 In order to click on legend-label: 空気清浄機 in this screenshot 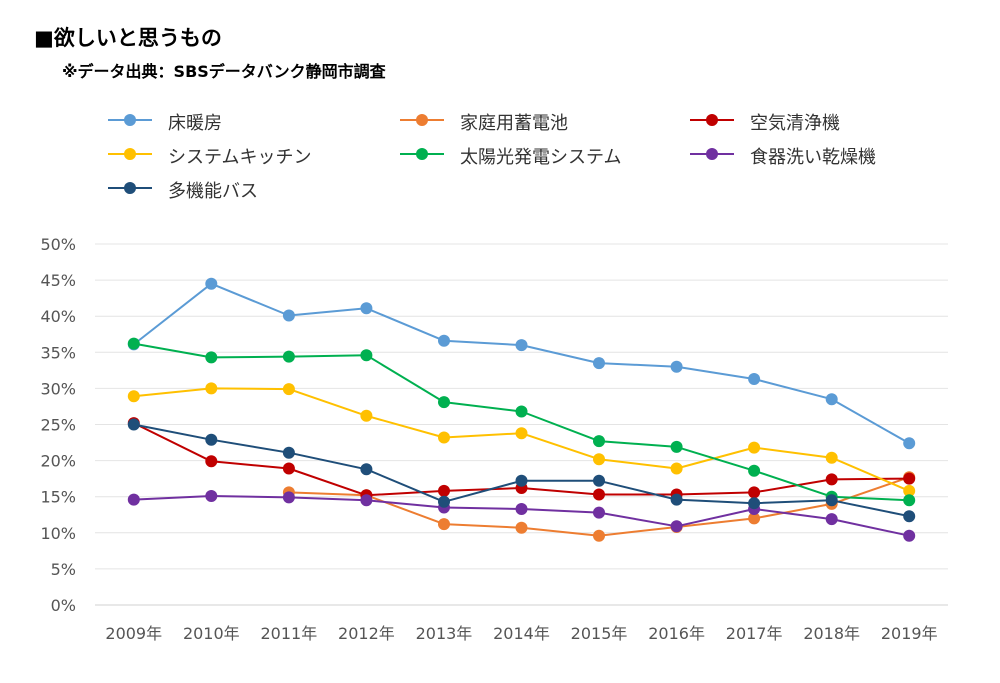, I will do `click(795, 123)`.